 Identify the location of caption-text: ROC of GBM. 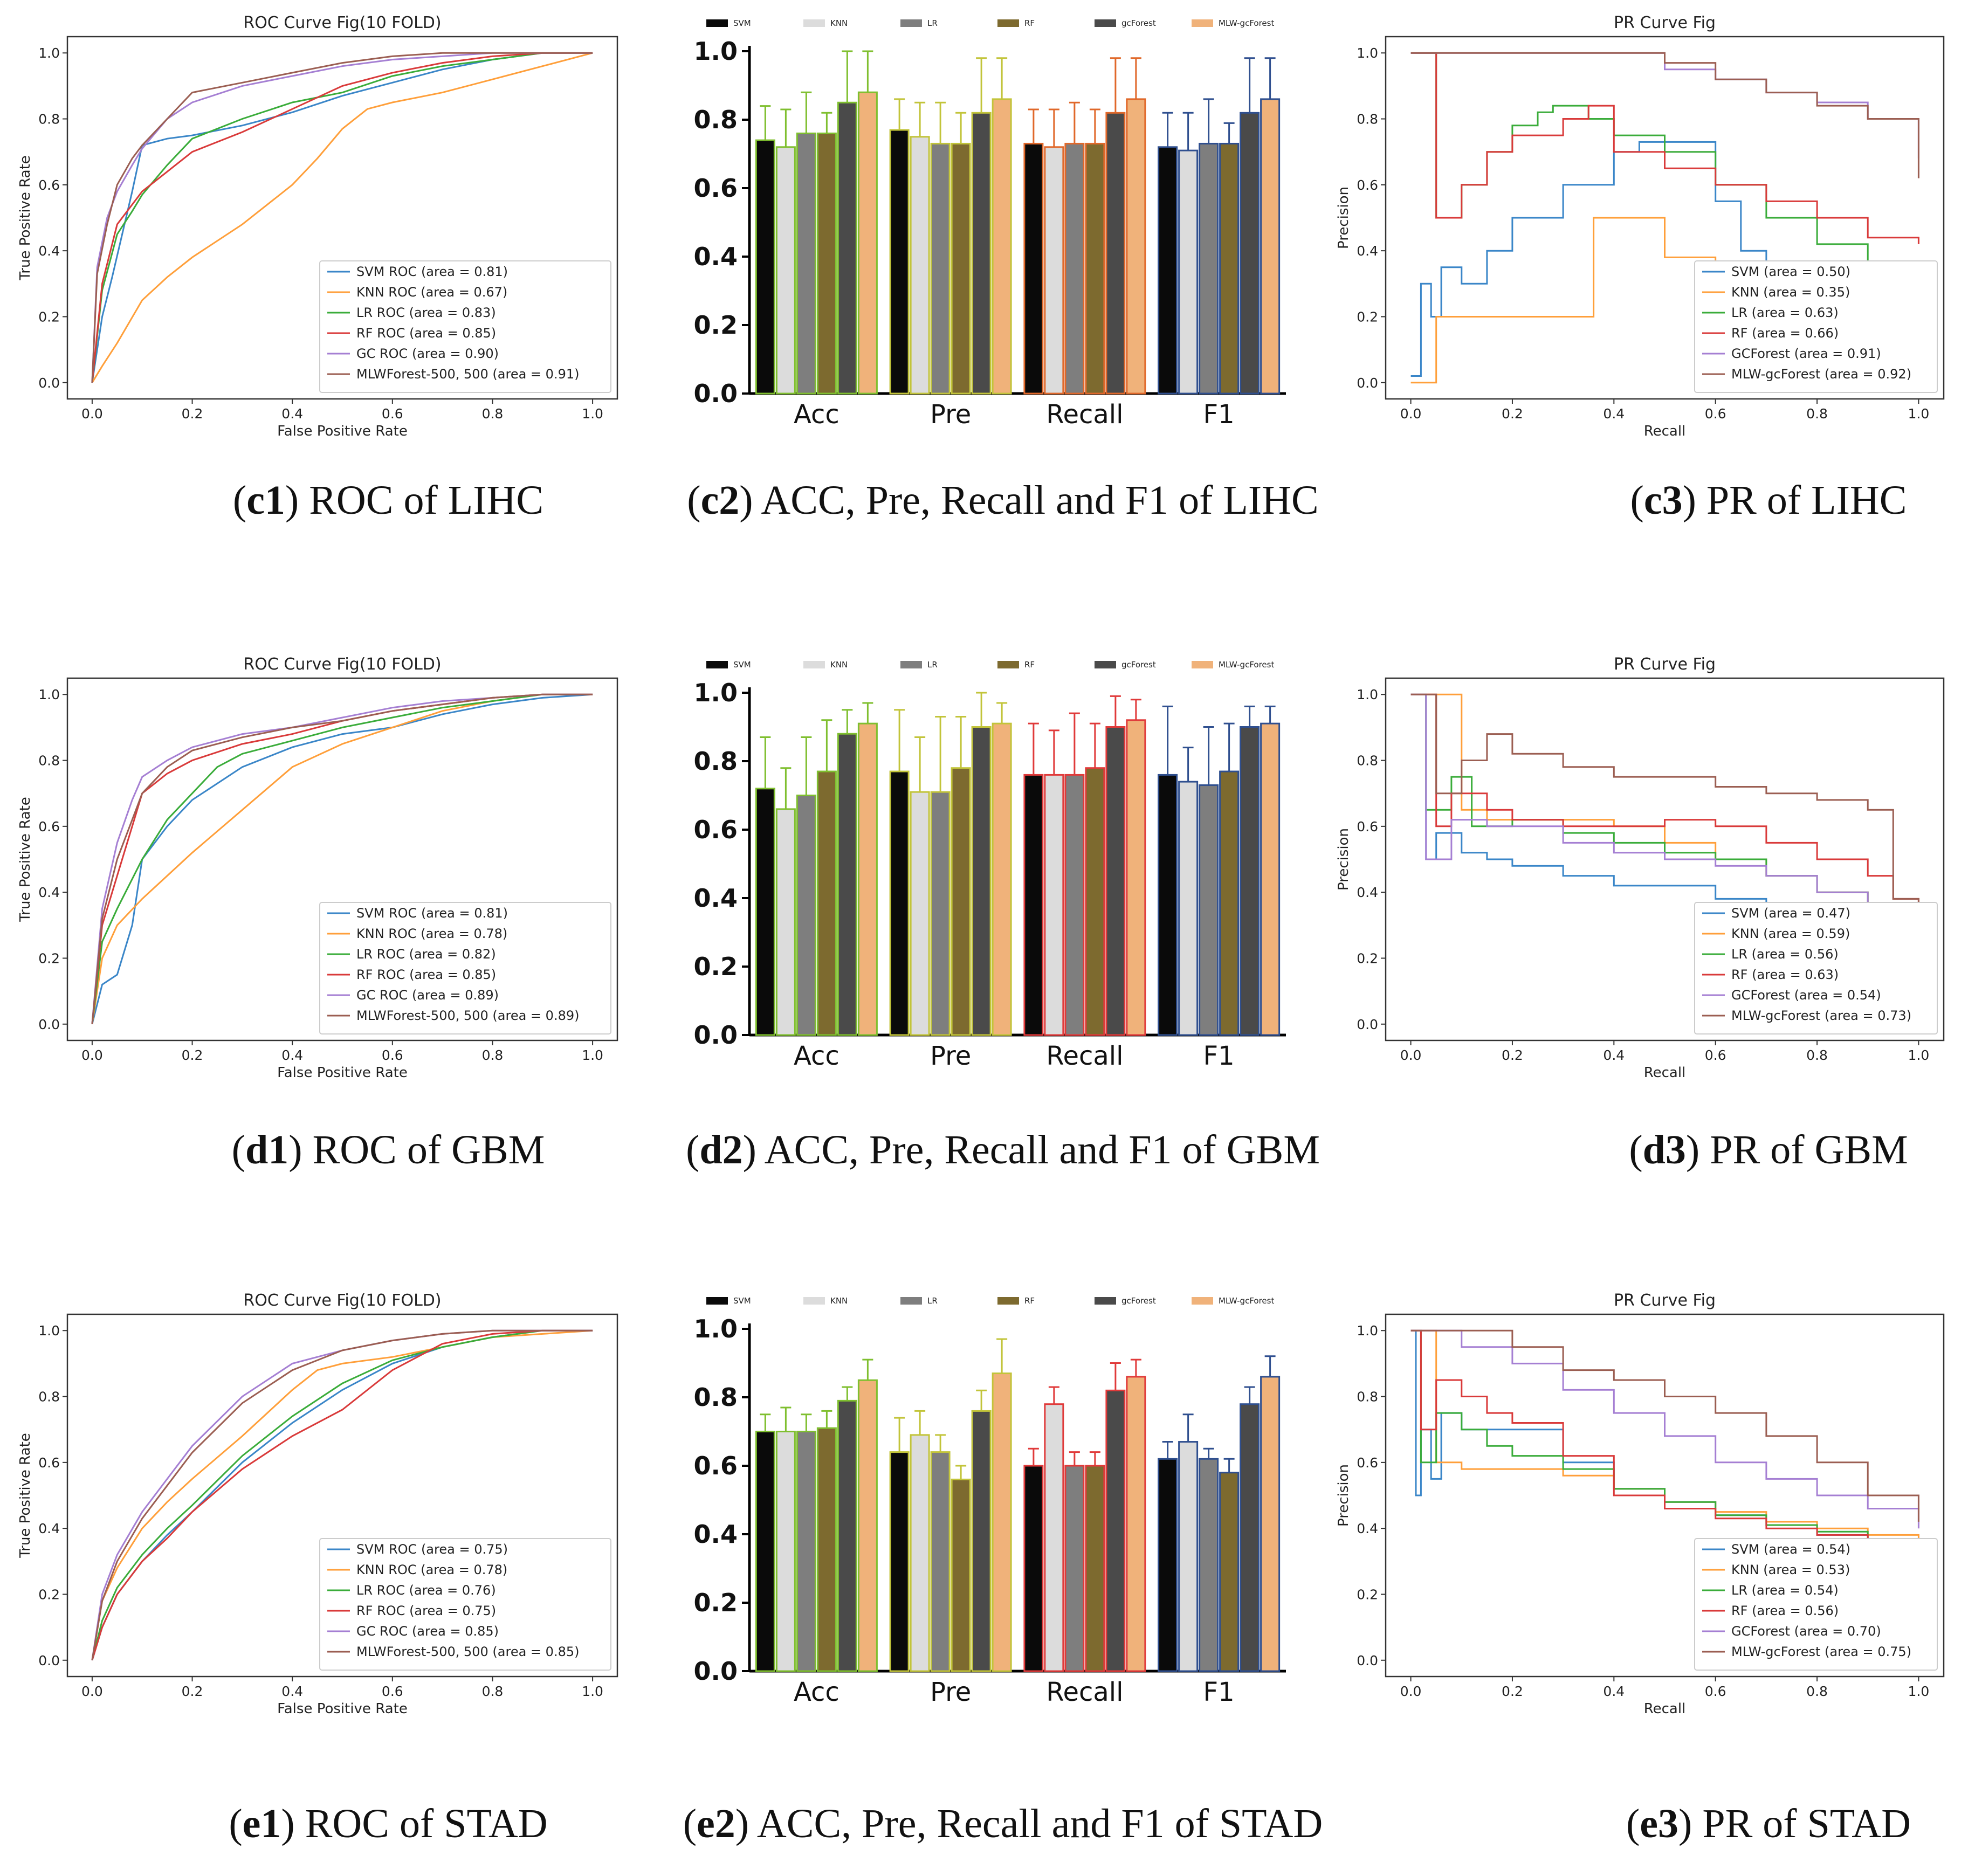
(428, 1149).